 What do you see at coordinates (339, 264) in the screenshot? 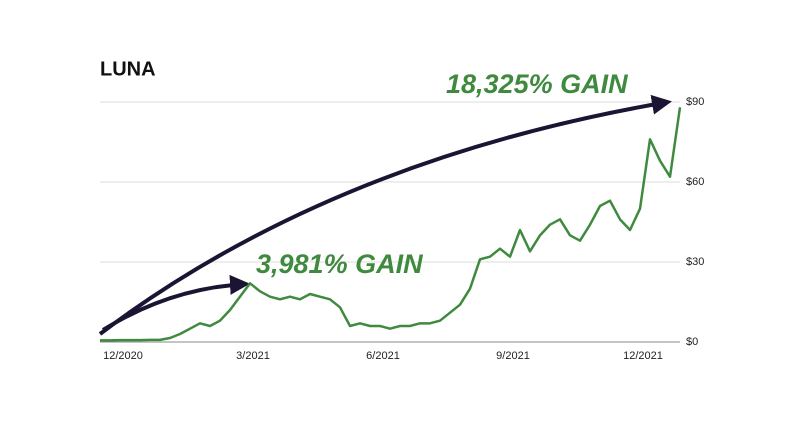
I see `annotation: 3,981% GAIN` at bounding box center [339, 264].